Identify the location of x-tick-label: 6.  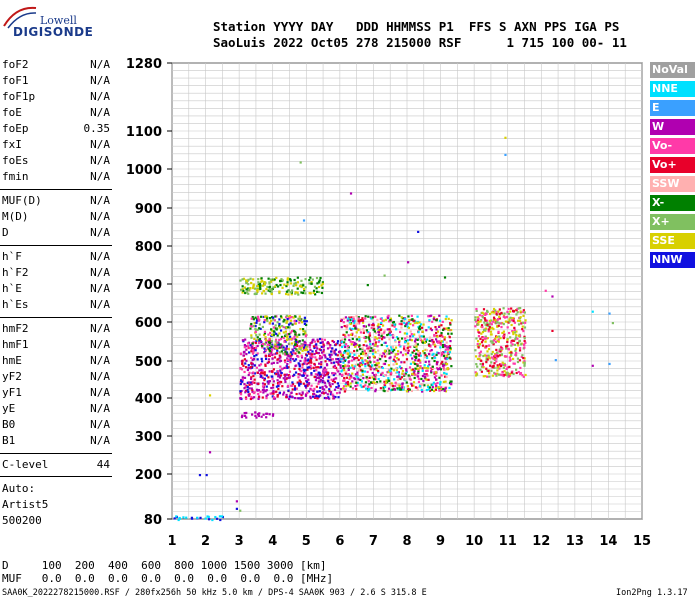
(339, 541).